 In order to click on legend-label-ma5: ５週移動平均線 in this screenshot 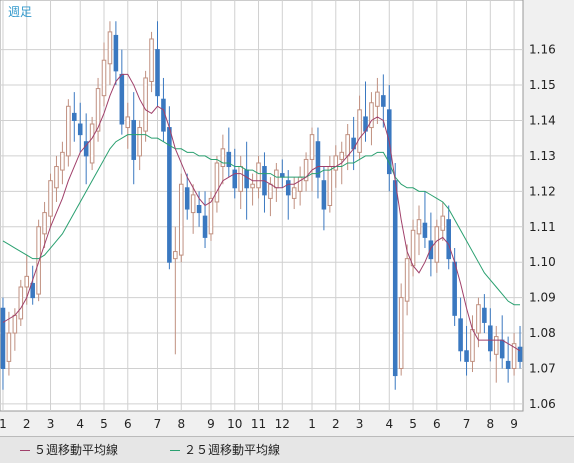, I will do `click(76, 450)`.